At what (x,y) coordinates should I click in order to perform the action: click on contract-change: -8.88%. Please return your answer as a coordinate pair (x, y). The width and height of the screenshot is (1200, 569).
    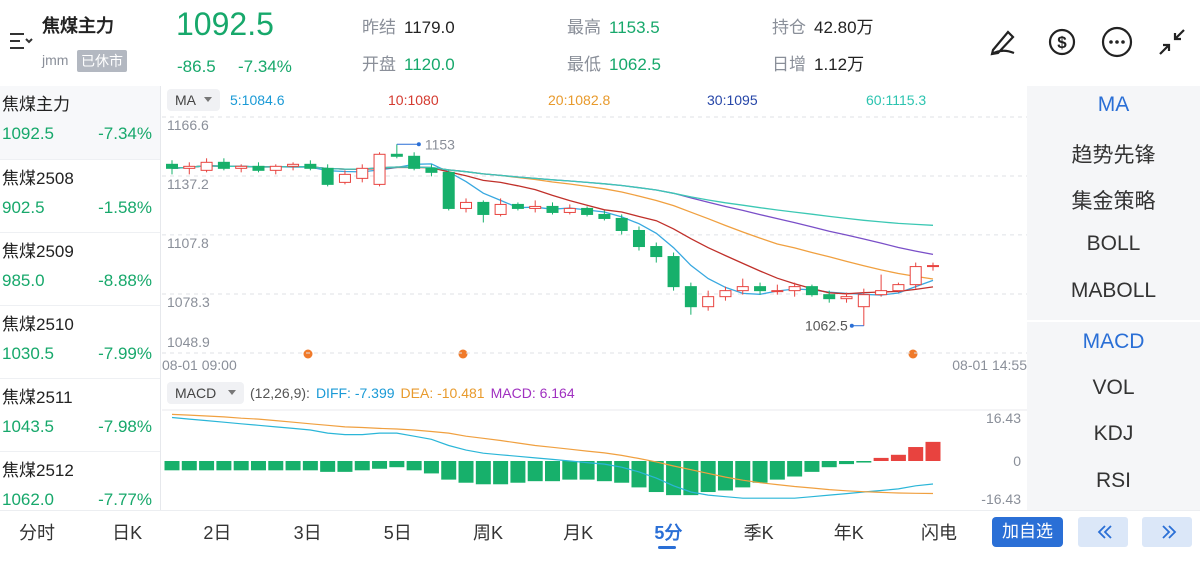
    Looking at the image, I should click on (125, 280).